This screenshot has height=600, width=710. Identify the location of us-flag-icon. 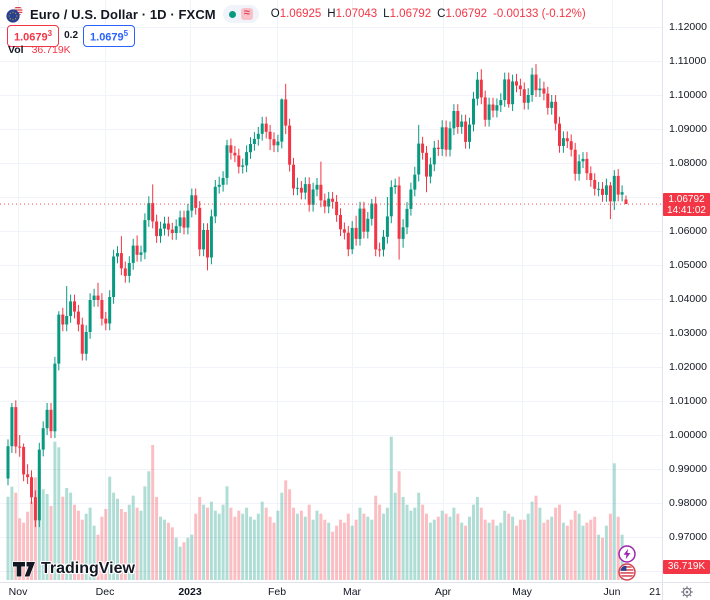
(627, 572).